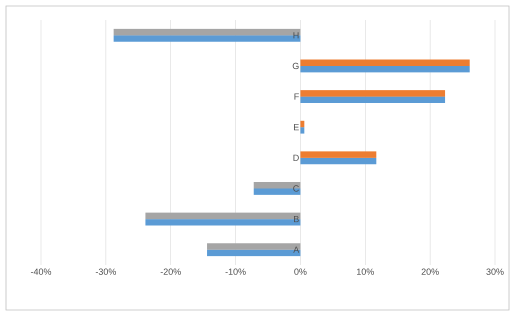  What do you see at coordinates (296, 219) in the screenshot?
I see `y-tick-label: B` at bounding box center [296, 219].